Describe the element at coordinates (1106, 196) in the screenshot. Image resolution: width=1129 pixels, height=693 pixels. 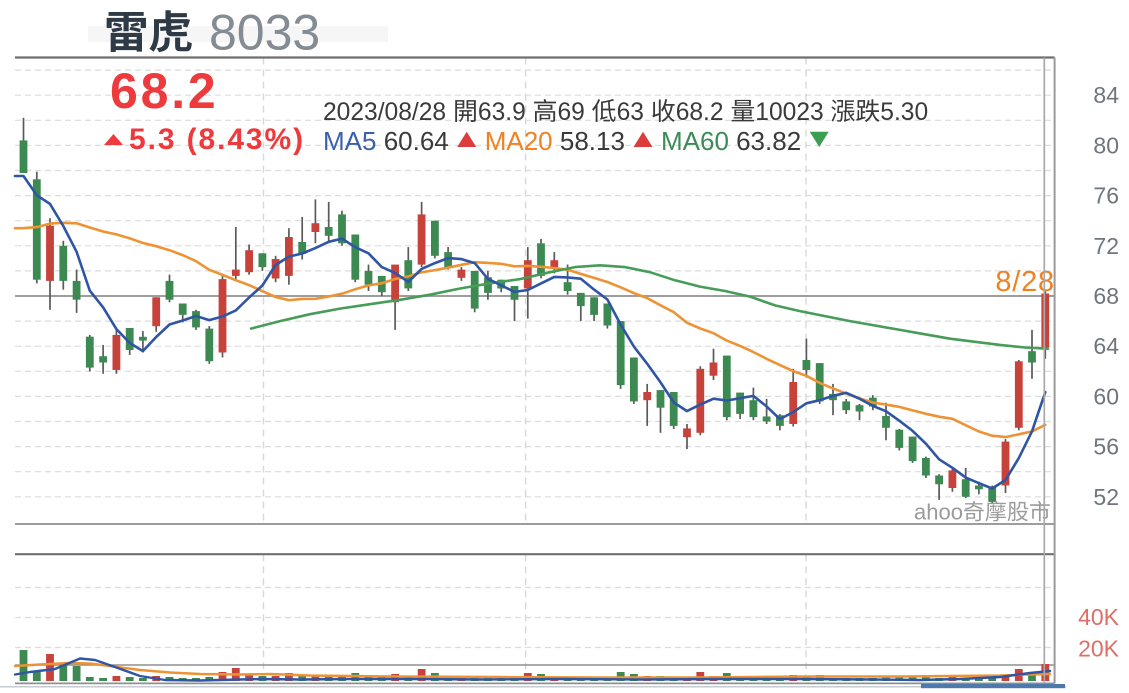
I see `svg-text: 76` at that location.